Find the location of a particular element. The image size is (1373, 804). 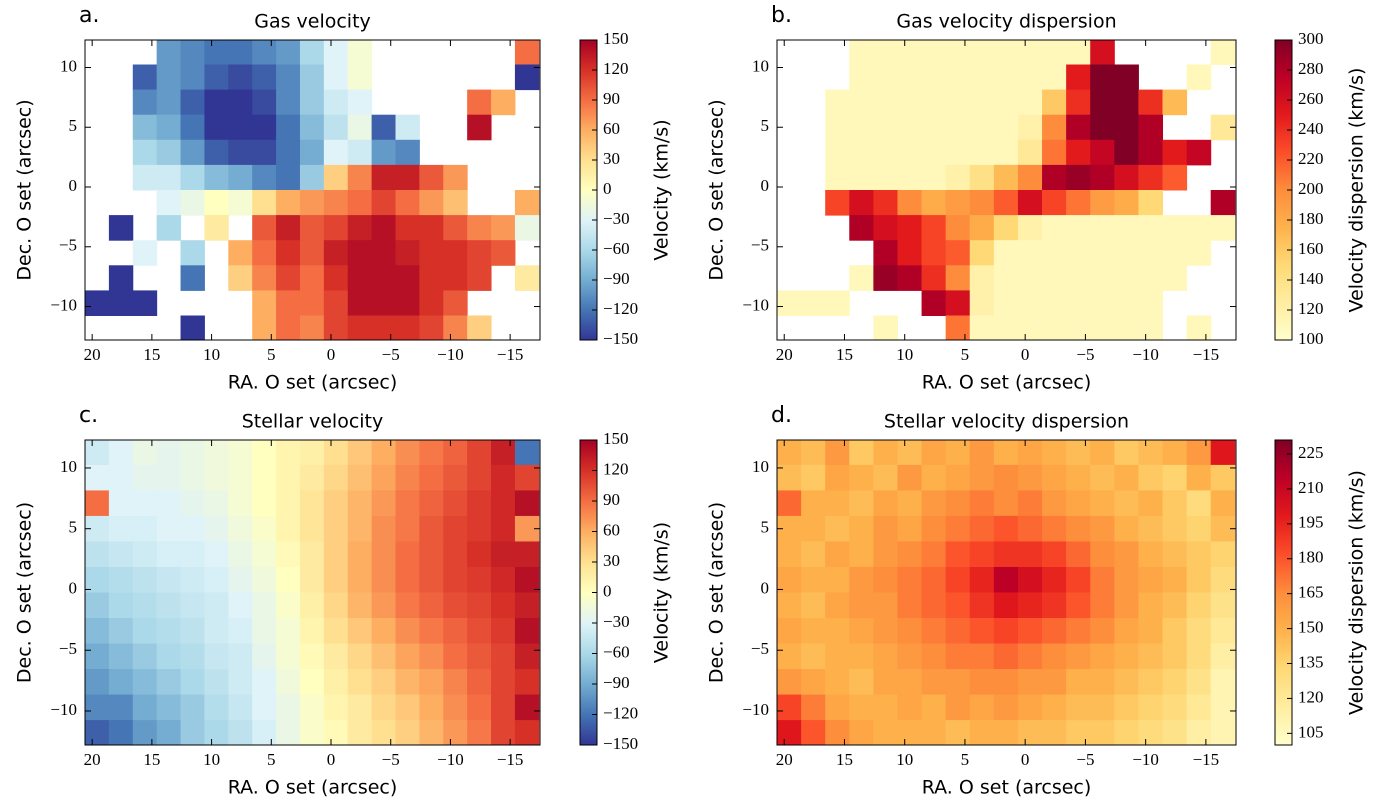

colorbar-tick-label: 60 is located at coordinates (611, 529).